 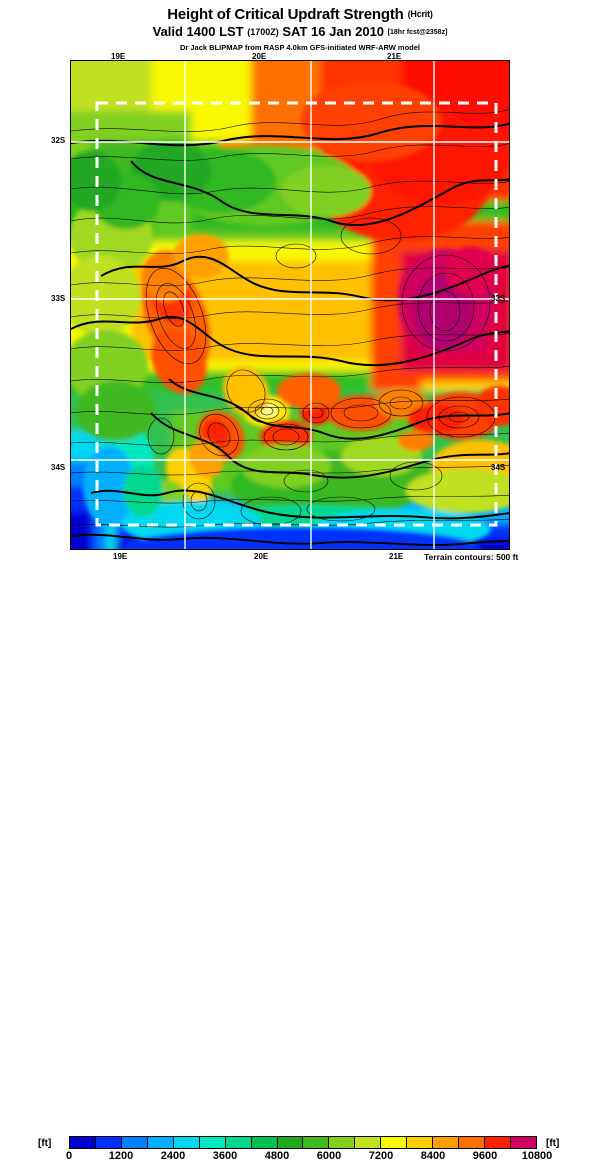 I want to click on lon-label-bottom-21e: 21E, so click(x=396, y=556).